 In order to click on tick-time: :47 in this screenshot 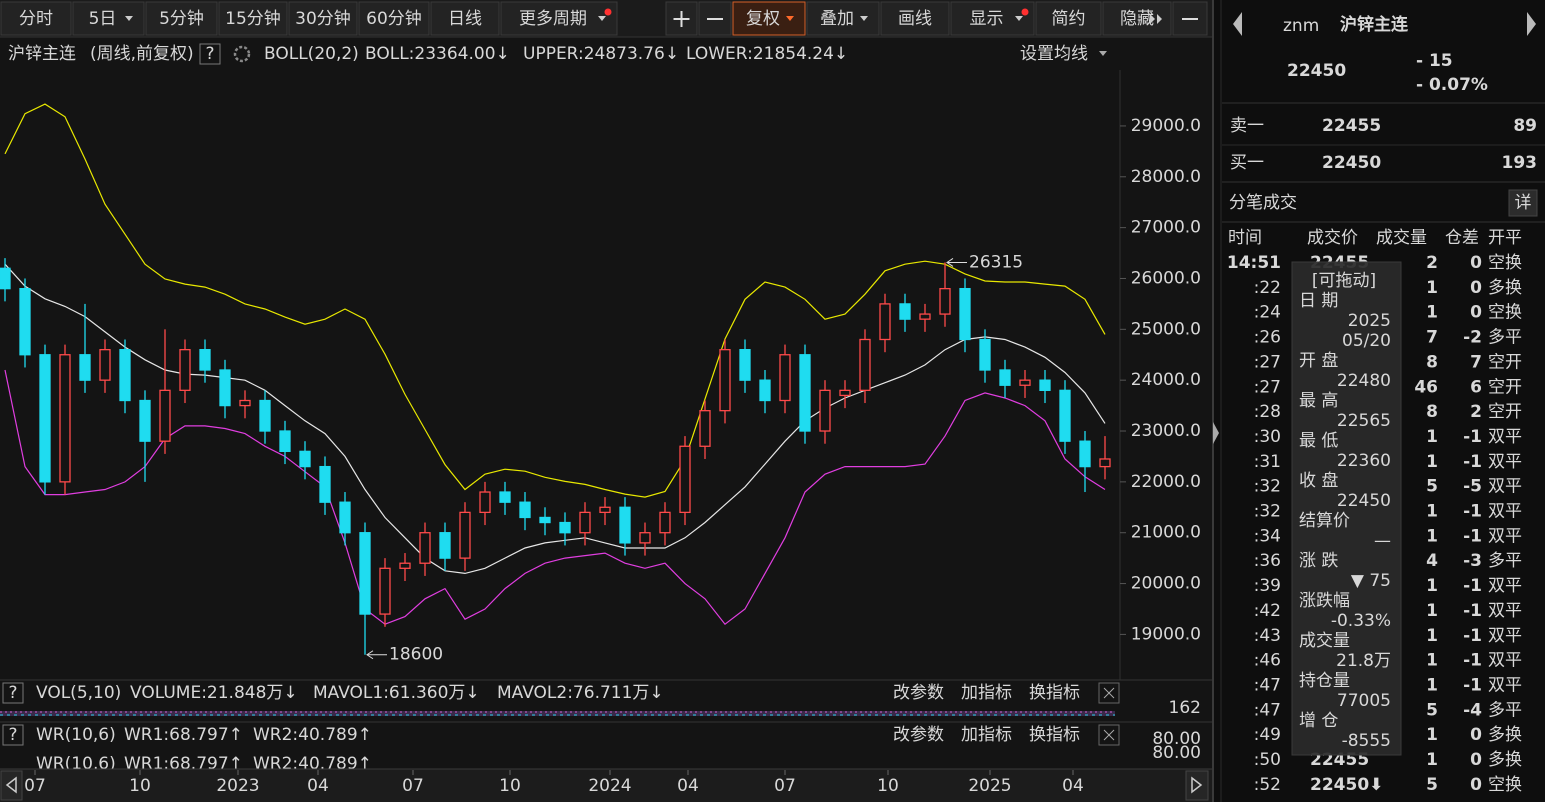, I will do `click(1267, 685)`.